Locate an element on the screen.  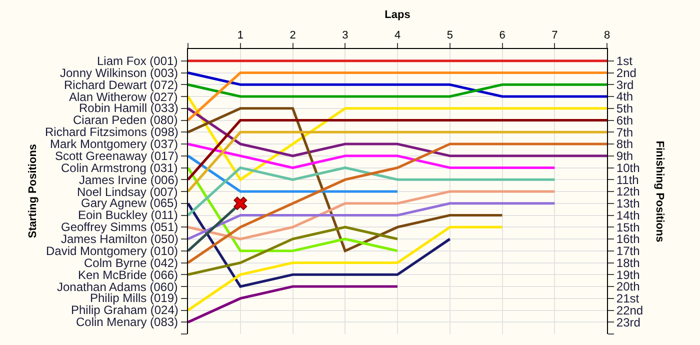
text: Philip Graham (024) is located at coordinates (124, 310).